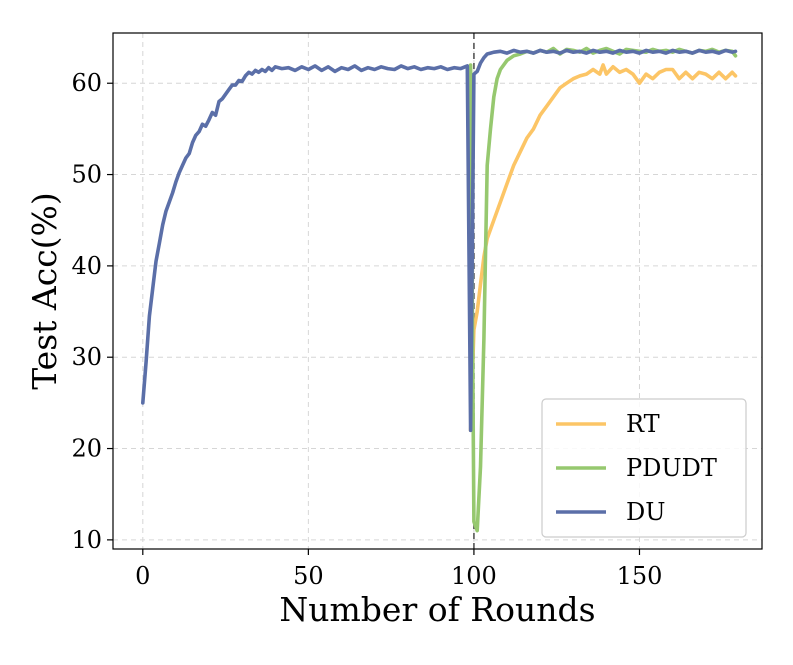 This screenshot has height=665, width=793. Describe the element at coordinates (474, 576) in the screenshot. I see `x-tick-label: 100` at that location.